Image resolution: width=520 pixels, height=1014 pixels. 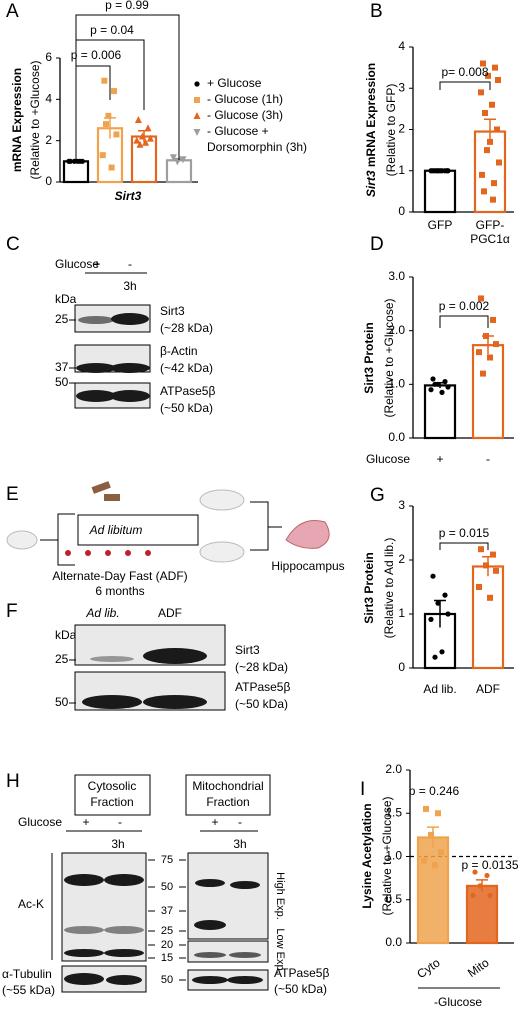 I want to click on label: (~42 kDa), so click(x=186, y=368).